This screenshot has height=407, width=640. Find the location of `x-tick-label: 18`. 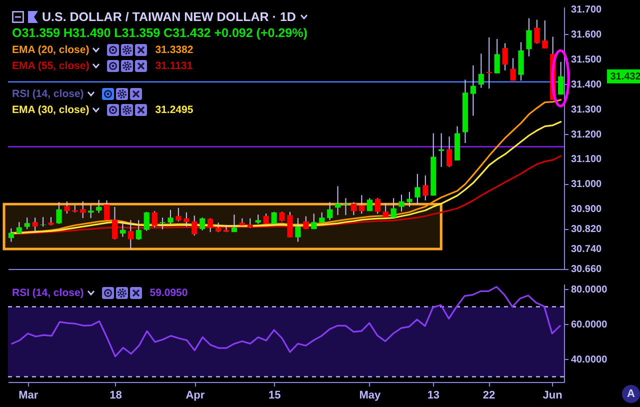

x-tick-label: 18 is located at coordinates (116, 396).